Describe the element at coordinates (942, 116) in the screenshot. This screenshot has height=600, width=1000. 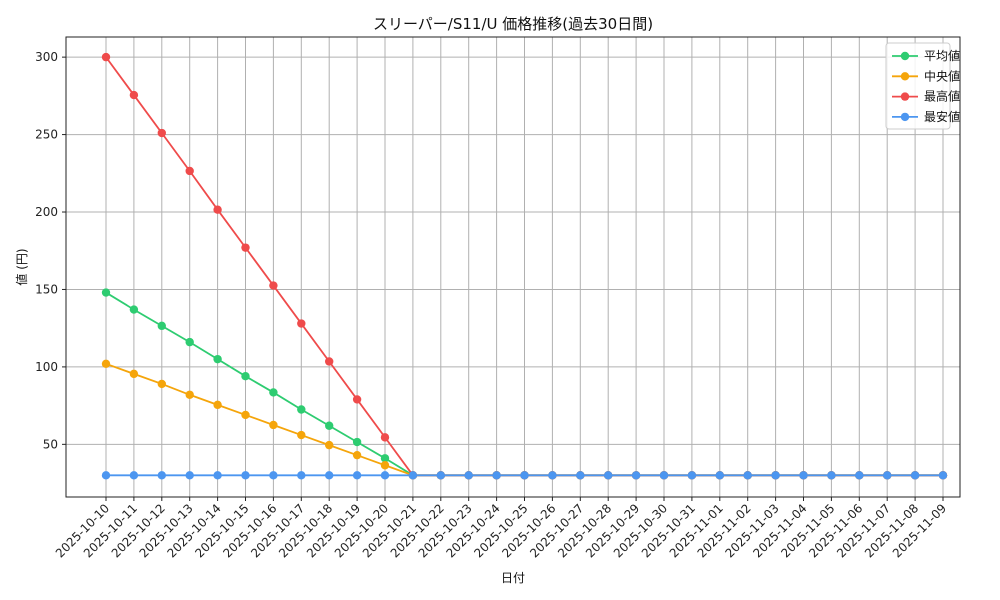
I see `legend-label: 最安値` at that location.